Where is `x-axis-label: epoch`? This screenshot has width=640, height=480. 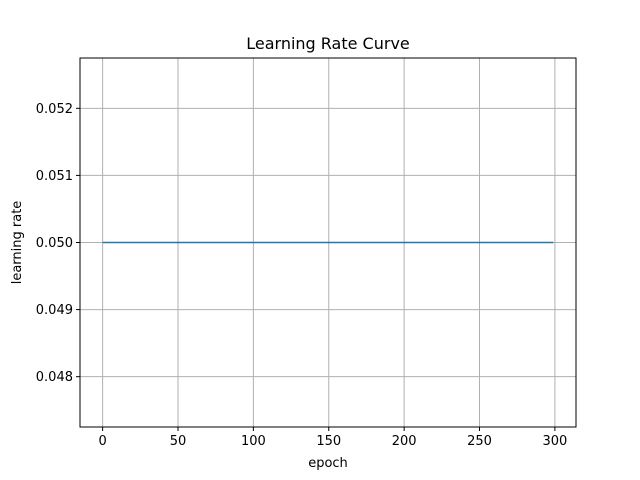
x-axis-label: epoch is located at coordinates (328, 463).